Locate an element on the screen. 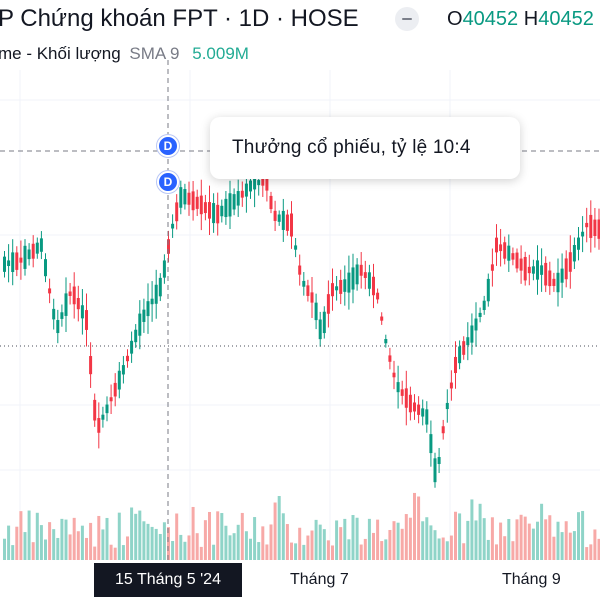 The width and height of the screenshot is (600, 600). symbol-title: P Chứng khoán FPT · 1D · HOSE is located at coordinates (179, 18).